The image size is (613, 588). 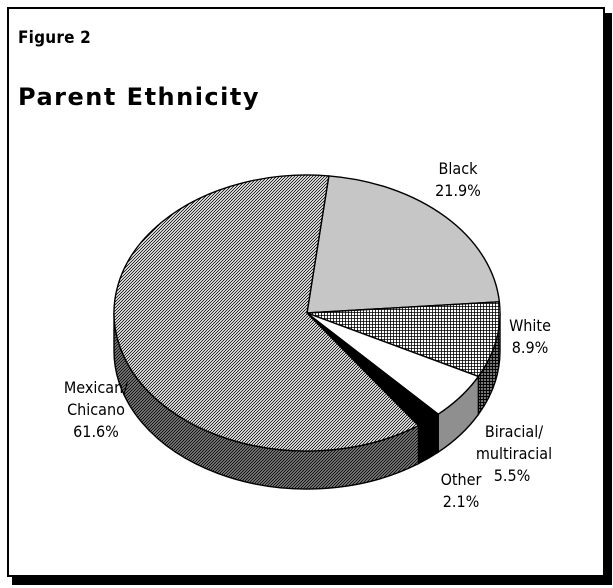 What do you see at coordinates (512, 475) in the screenshot?
I see `slice-value-biracial-multiracial: 5.5%` at bounding box center [512, 475].